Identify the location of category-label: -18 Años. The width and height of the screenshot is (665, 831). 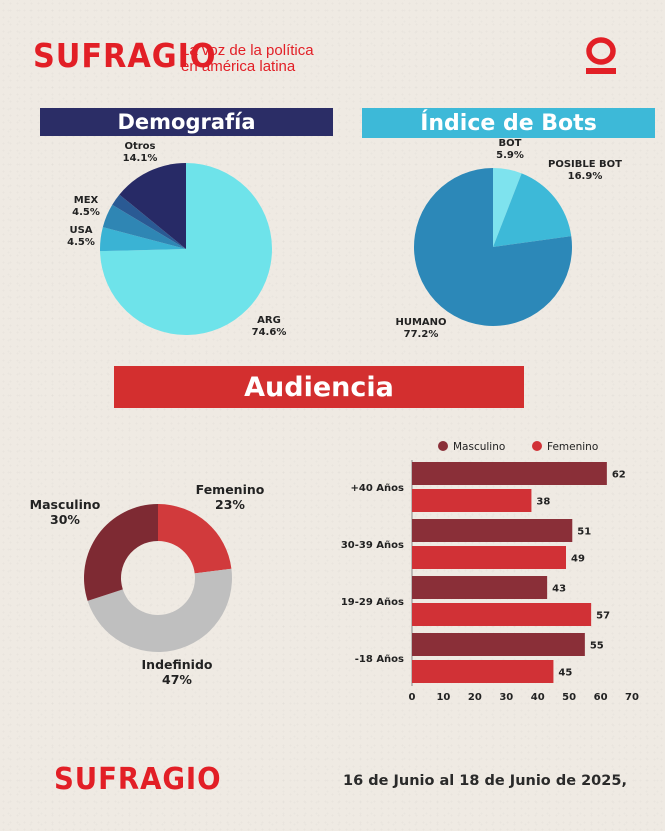
(379, 659).